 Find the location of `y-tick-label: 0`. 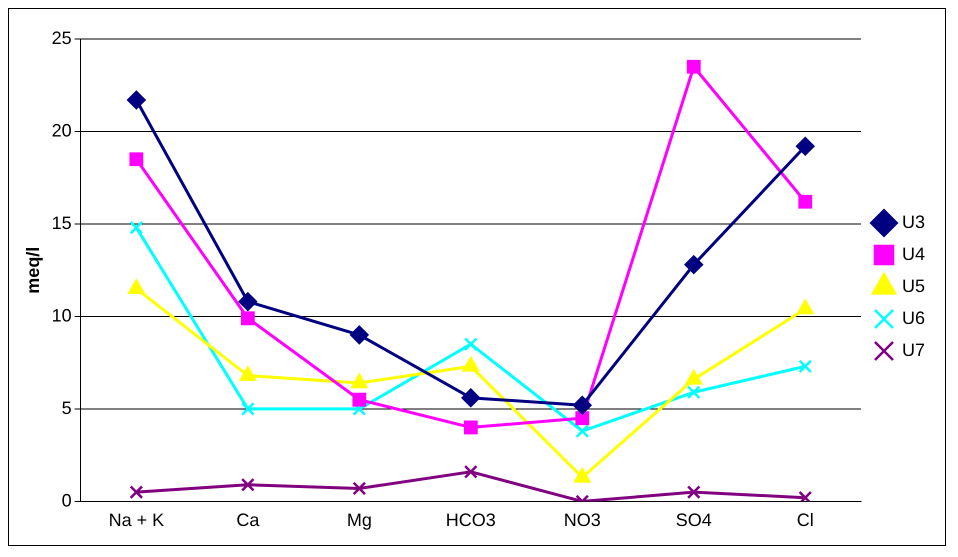

y-tick-label: 0 is located at coordinates (67, 500).